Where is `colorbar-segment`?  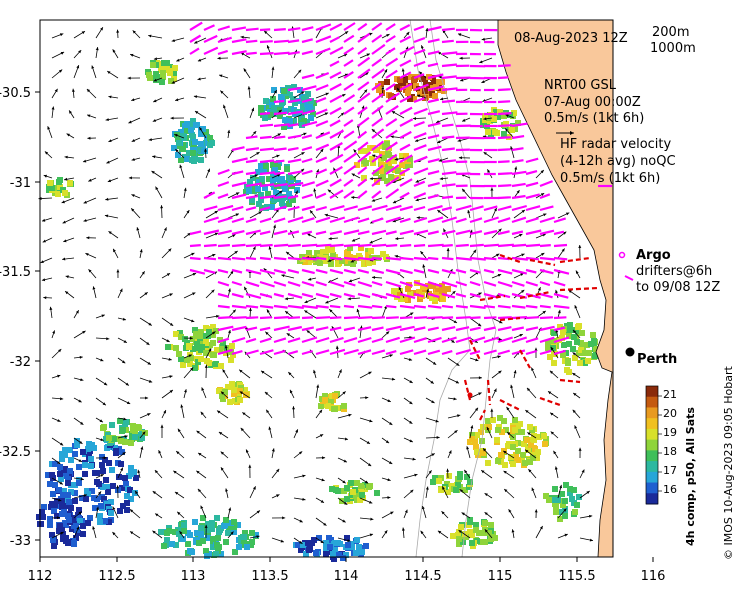
colorbar-segment is located at coordinates (652, 456).